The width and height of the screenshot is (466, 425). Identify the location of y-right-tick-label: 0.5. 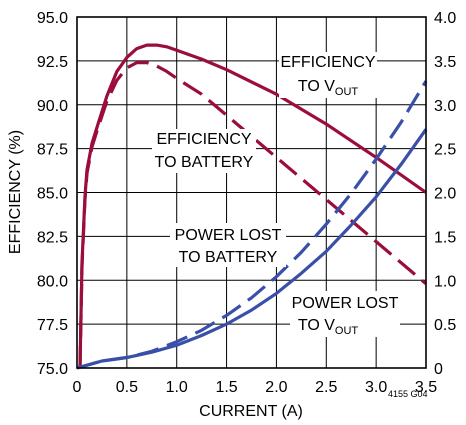
(445, 325).